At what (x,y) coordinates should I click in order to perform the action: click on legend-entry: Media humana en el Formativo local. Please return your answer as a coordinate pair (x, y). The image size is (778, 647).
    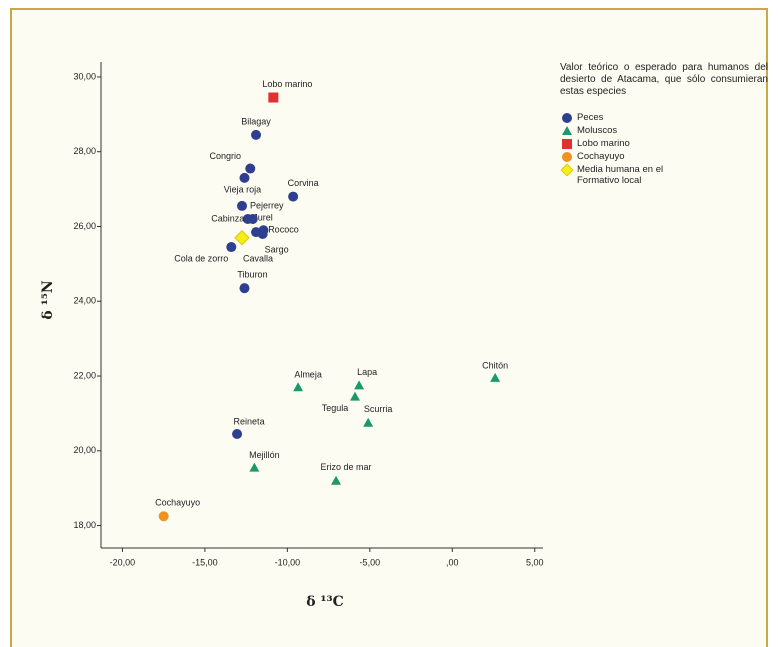
    Looking at the image, I should click on (664, 175).